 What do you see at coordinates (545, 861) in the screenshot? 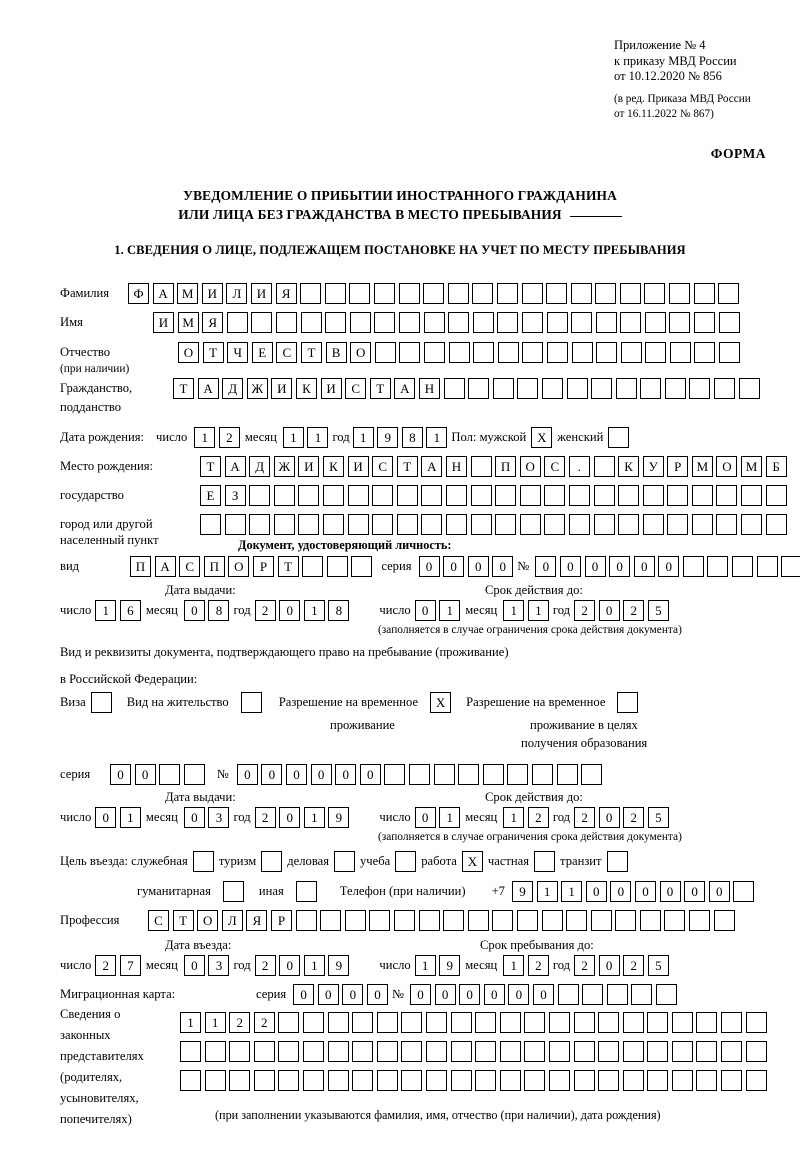
I see `checkbox-purpose-private` at bounding box center [545, 861].